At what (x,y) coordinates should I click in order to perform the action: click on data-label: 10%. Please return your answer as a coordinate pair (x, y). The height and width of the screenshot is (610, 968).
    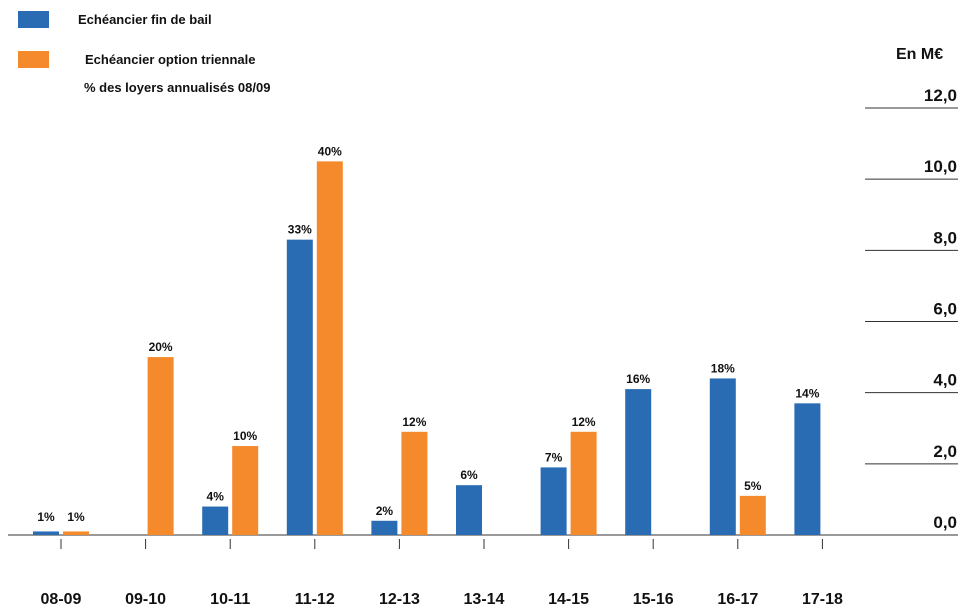
    Looking at the image, I should click on (245, 436).